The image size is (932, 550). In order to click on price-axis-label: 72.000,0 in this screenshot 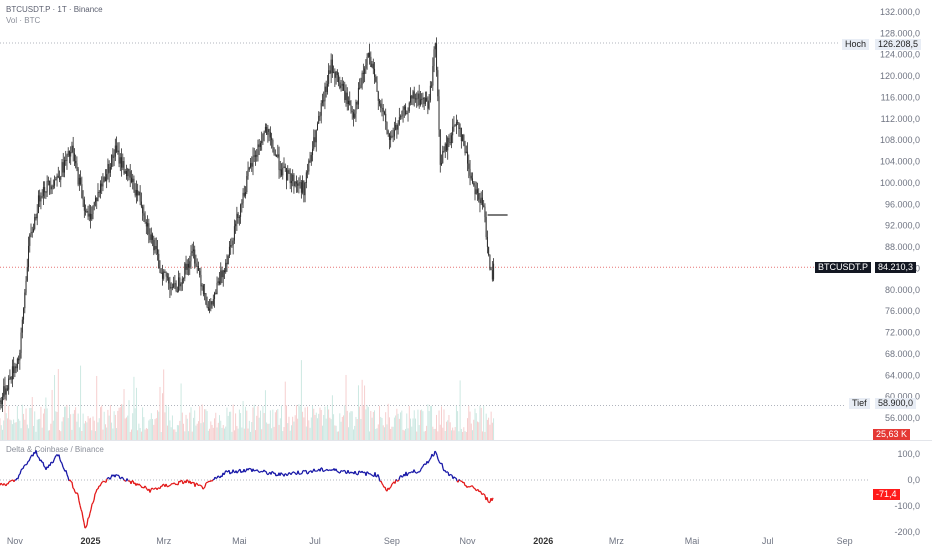, I will do `click(902, 333)`.